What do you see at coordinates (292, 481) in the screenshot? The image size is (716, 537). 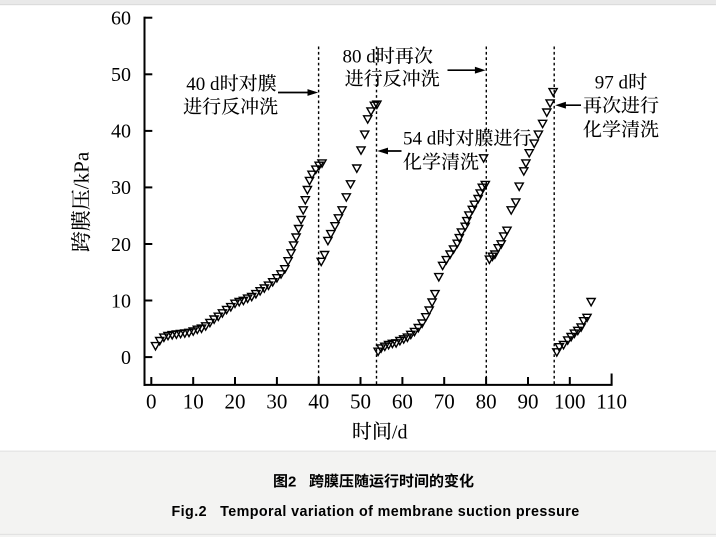 I see `svg-text: 2` at bounding box center [292, 481].